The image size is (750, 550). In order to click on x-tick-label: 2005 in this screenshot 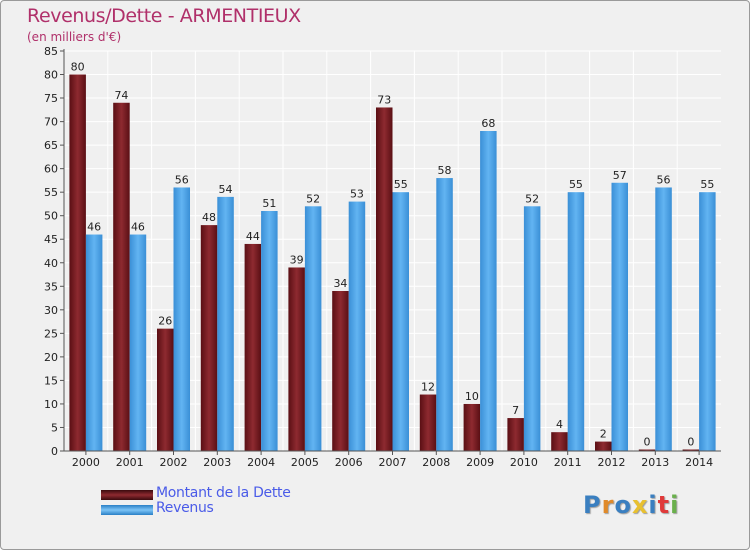, I will do `click(305, 462)`.